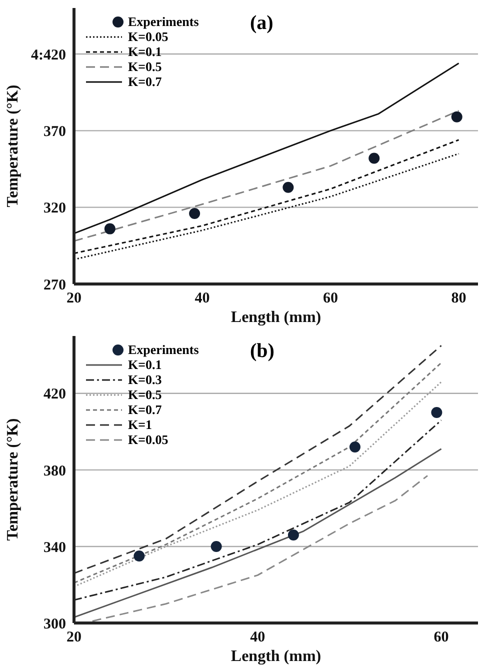  What do you see at coordinates (55, 208) in the screenshot?
I see `y-tick-label: 320` at bounding box center [55, 208].